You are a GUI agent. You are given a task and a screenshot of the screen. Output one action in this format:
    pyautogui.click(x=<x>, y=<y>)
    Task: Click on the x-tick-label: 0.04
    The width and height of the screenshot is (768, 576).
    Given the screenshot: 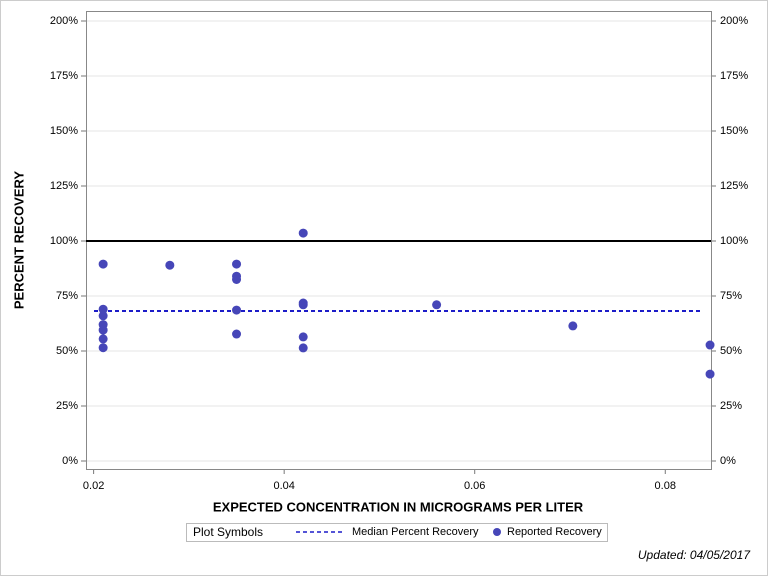 What is the action you would take?
    pyautogui.click(x=283, y=486)
    